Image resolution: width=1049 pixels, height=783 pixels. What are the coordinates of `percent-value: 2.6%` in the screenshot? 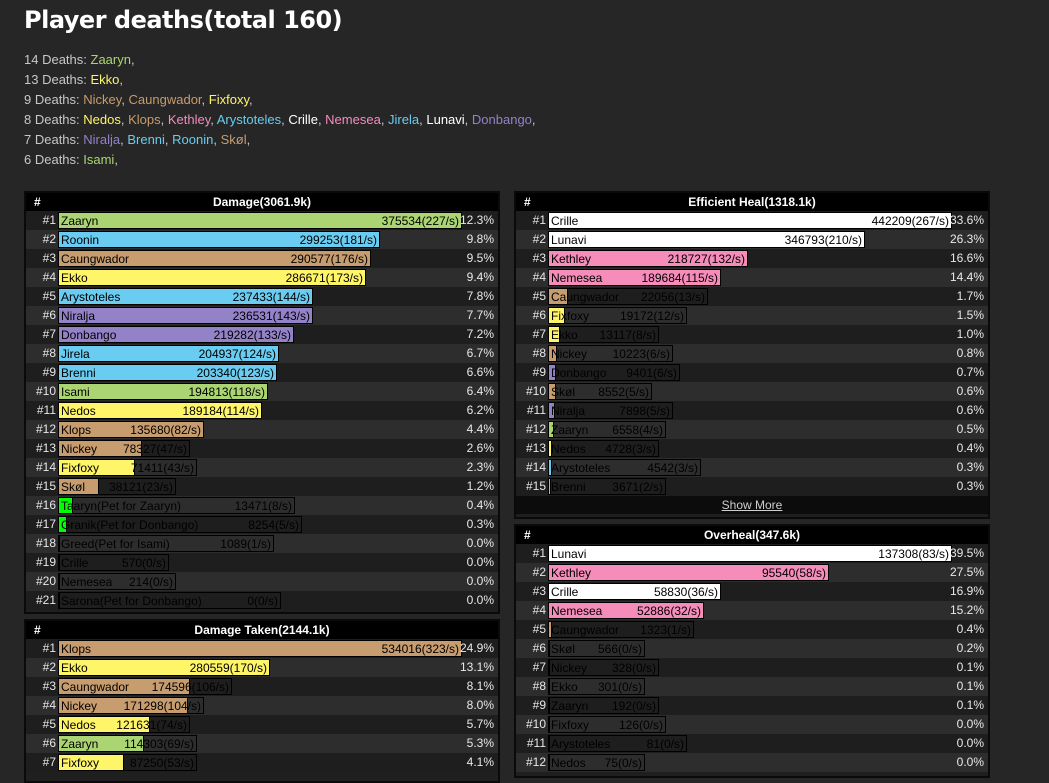 It's located at (480, 448).